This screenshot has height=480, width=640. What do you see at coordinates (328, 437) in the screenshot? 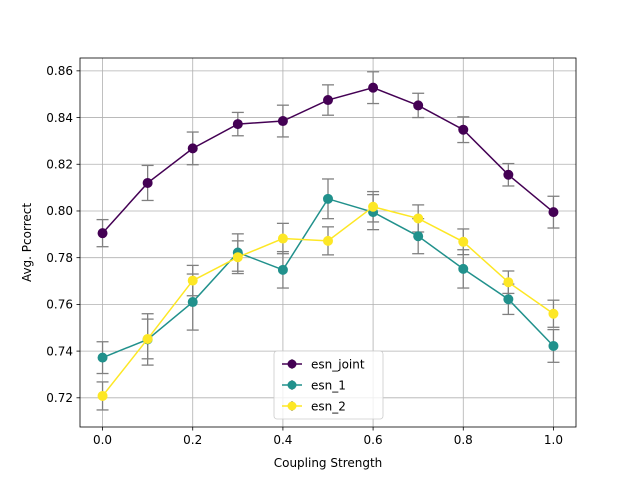
I see `x-axis-ticks: 0.0 0.2 0.4 0.6 0.8 1.0` at bounding box center [328, 437].